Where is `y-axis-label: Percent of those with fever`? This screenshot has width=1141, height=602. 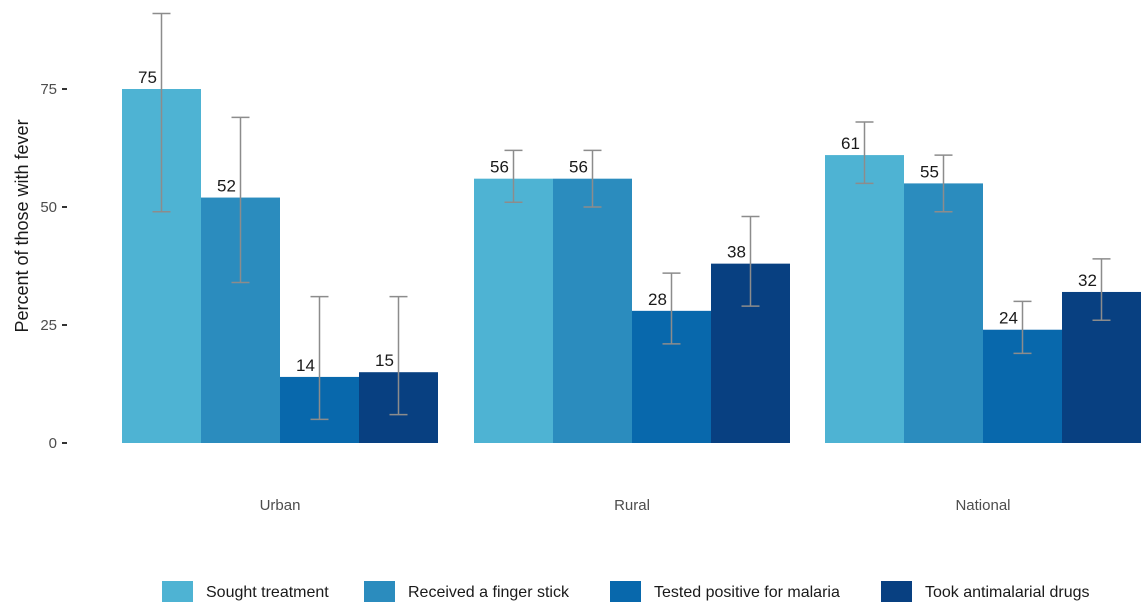 y-axis-label: Percent of those with fever is located at coordinates (22, 225).